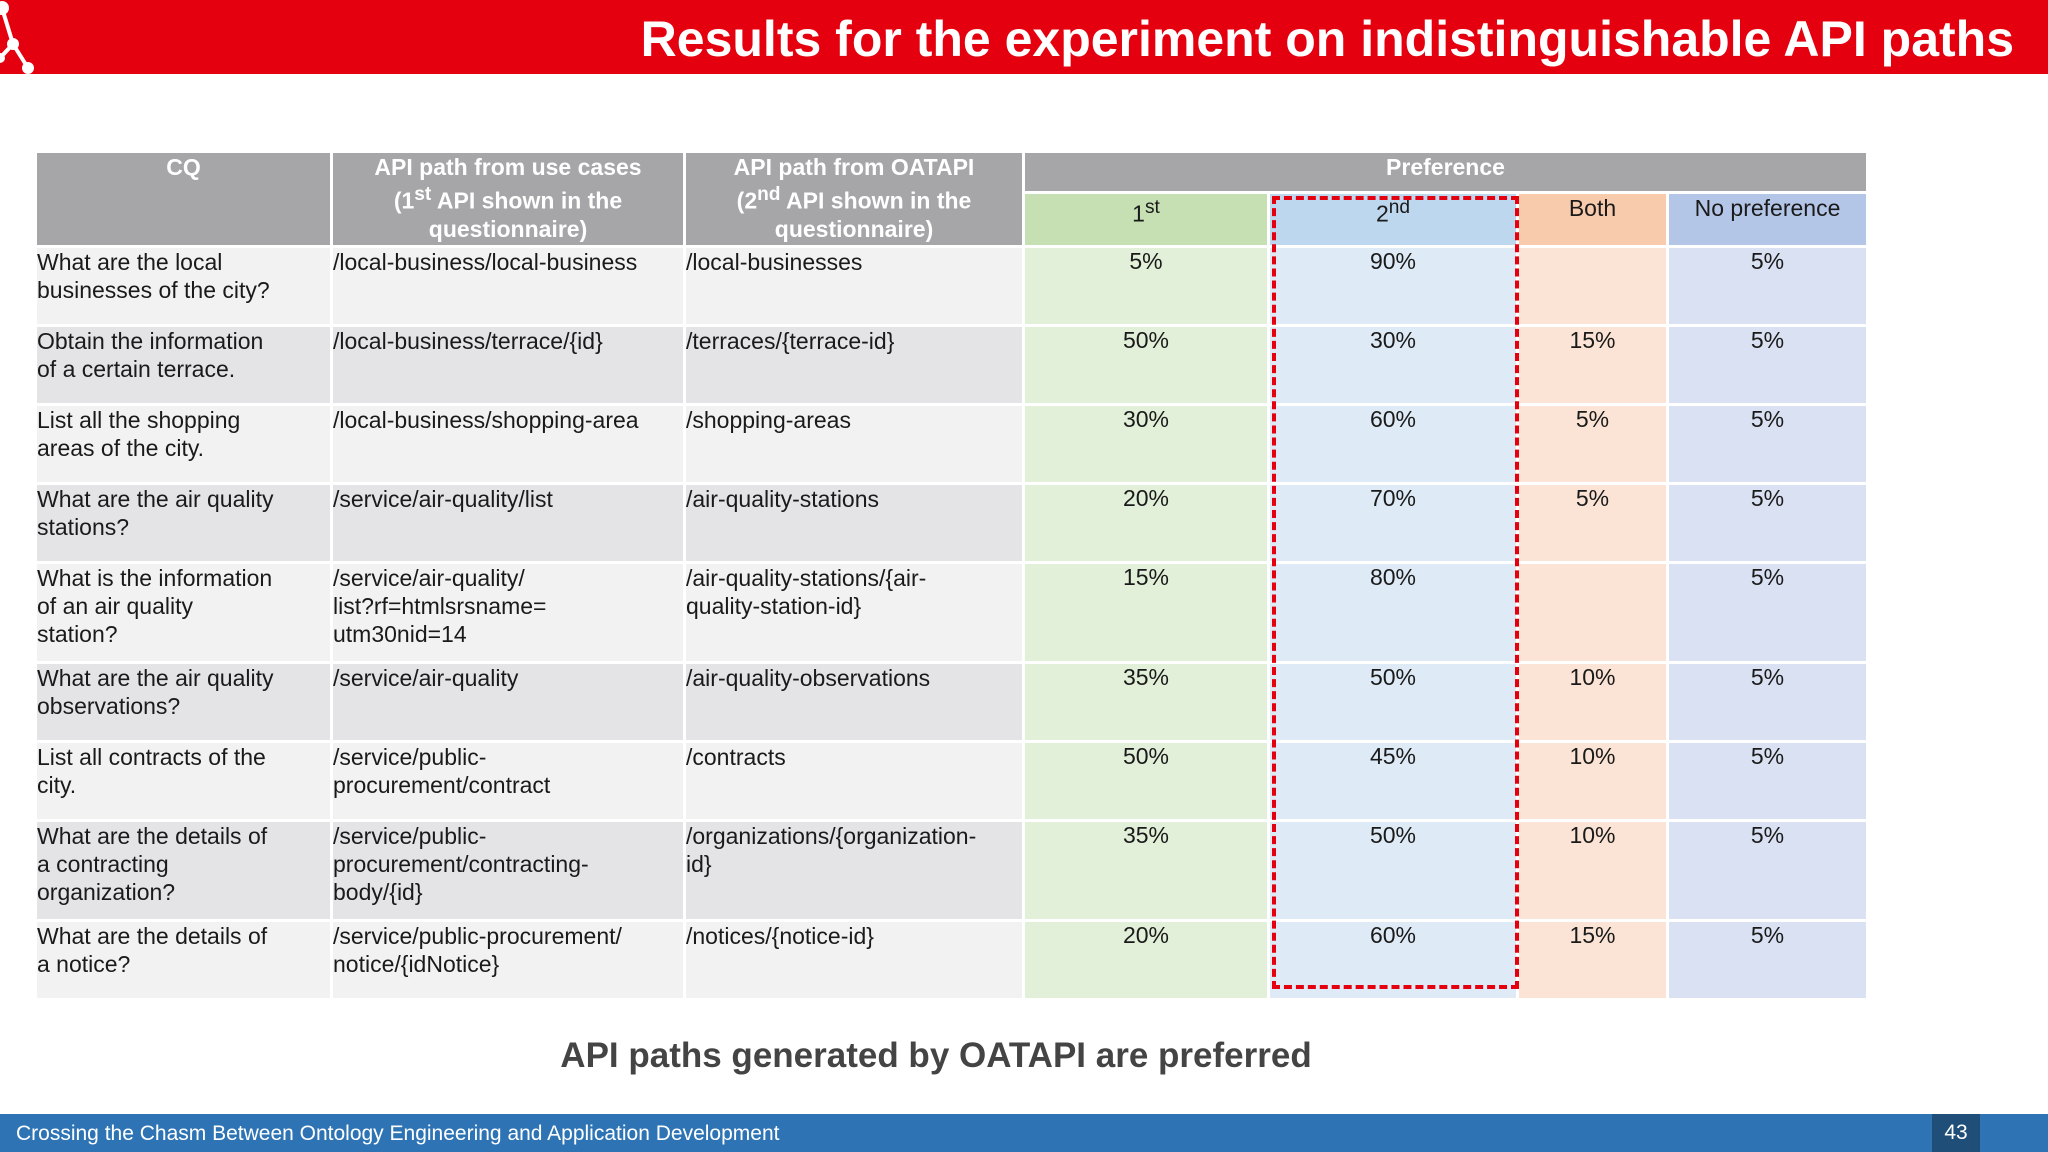 Image resolution: width=2048 pixels, height=1152 pixels. I want to click on cell-line: Obtain the information, so click(150, 341).